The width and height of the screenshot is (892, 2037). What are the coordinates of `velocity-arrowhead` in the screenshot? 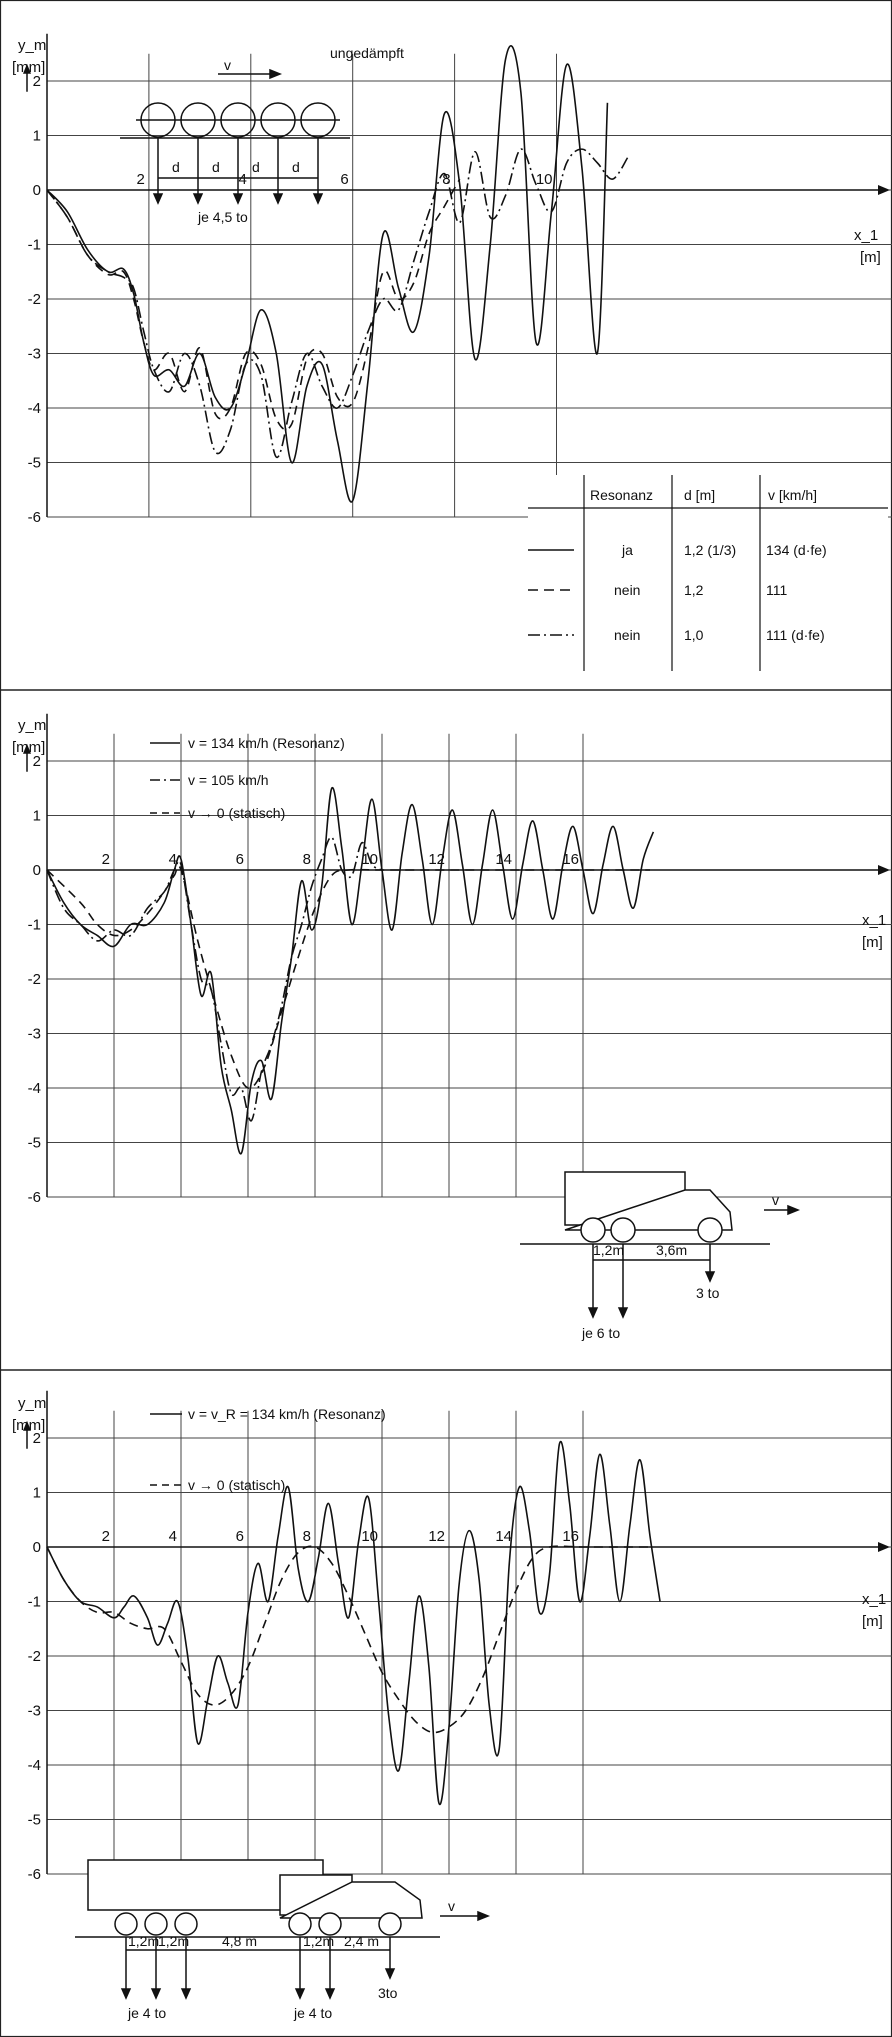 It's located at (276, 74).